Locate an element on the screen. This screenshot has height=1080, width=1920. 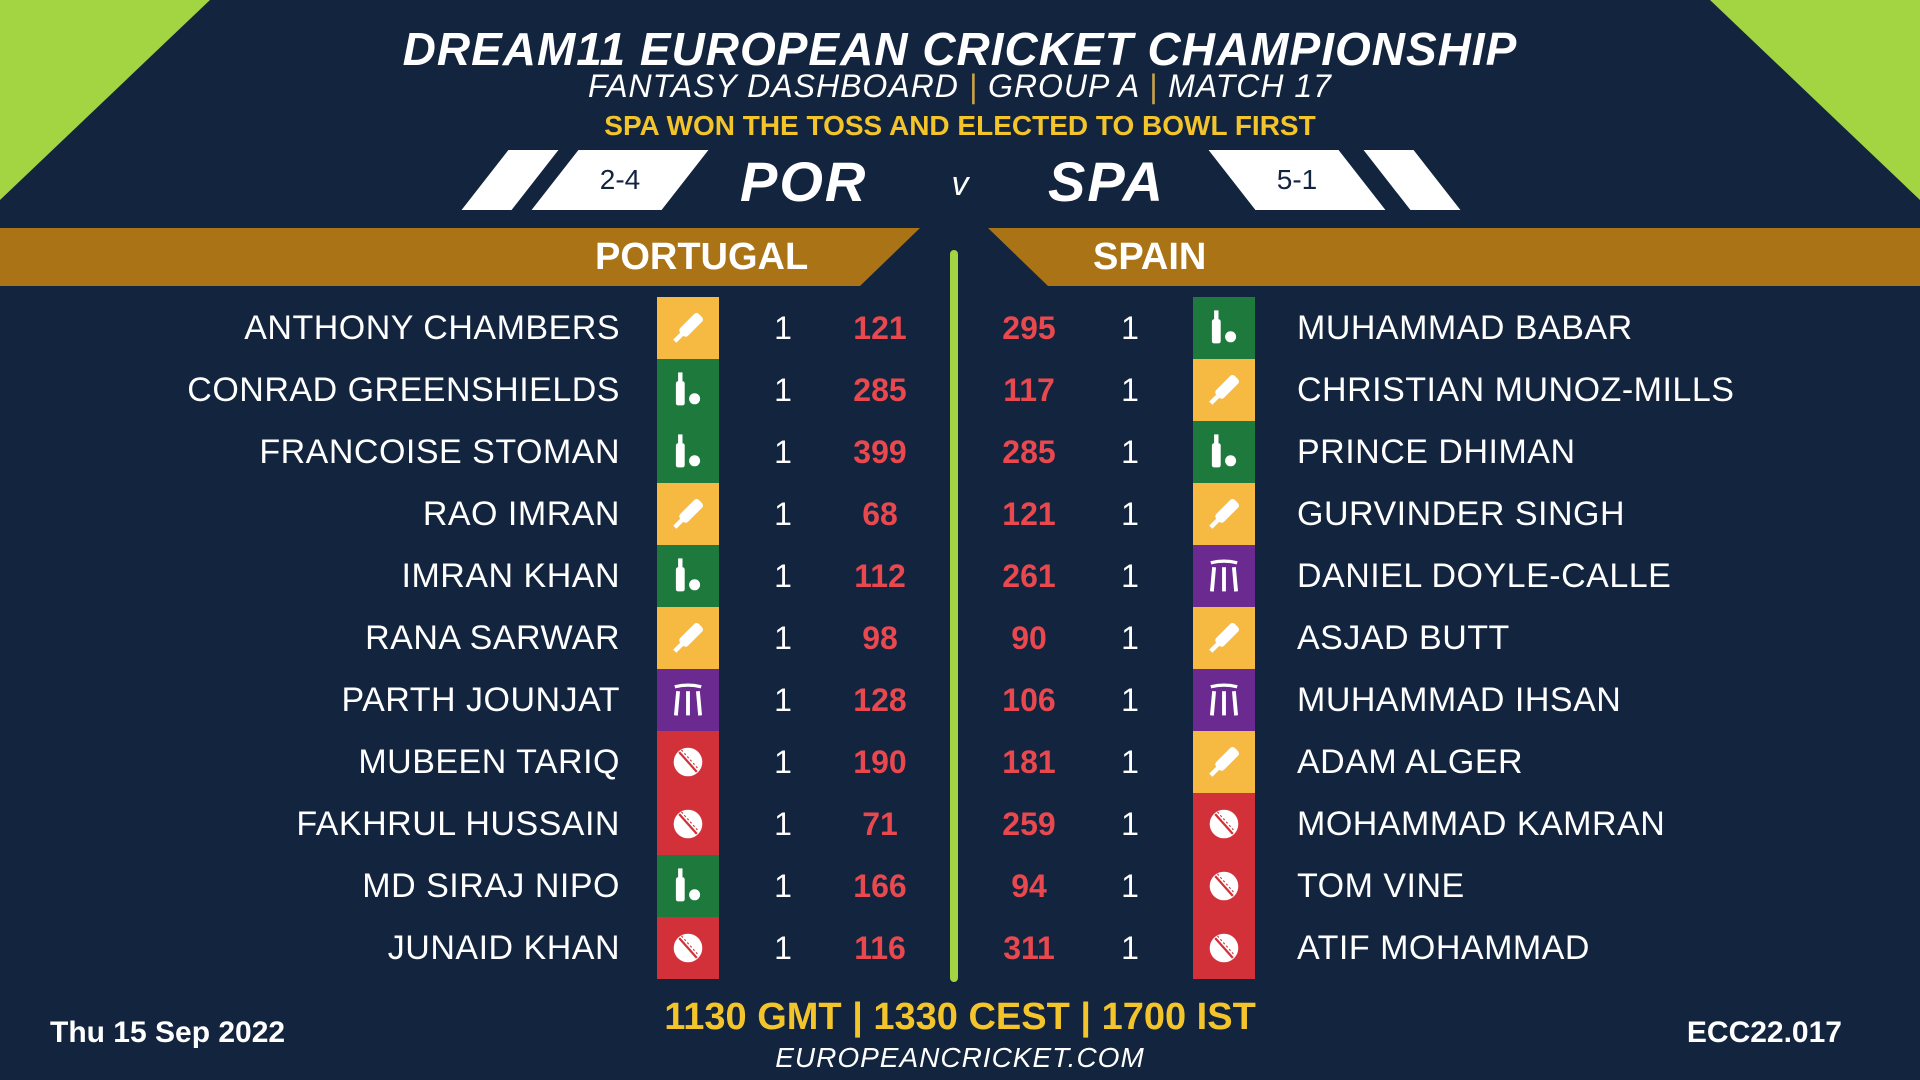
away-record-badge: 5-1 is located at coordinates (1297, 180).